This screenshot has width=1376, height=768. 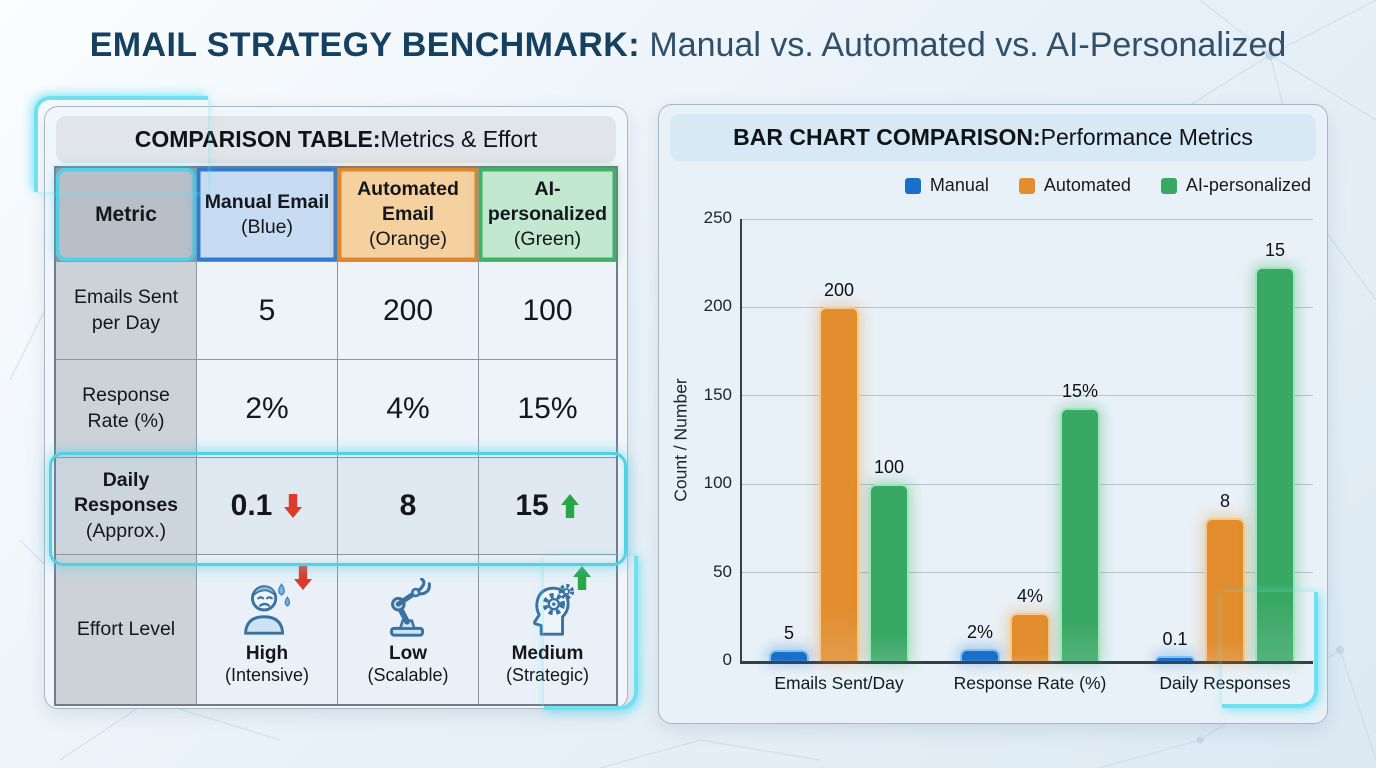 What do you see at coordinates (1030, 683) in the screenshot?
I see `x-category-label: Response Rate (%)` at bounding box center [1030, 683].